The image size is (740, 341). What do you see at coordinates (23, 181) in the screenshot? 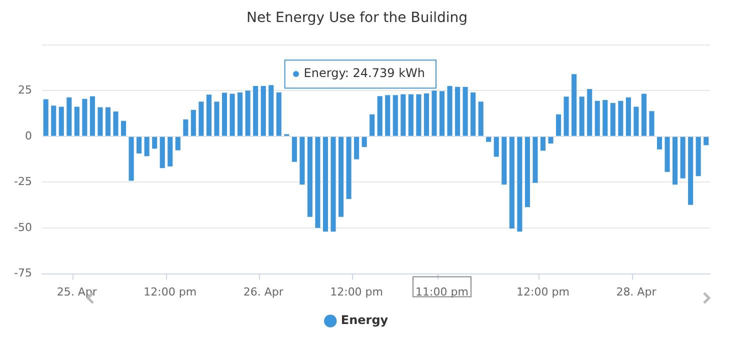
I see `y-tick-label: -25` at bounding box center [23, 181].